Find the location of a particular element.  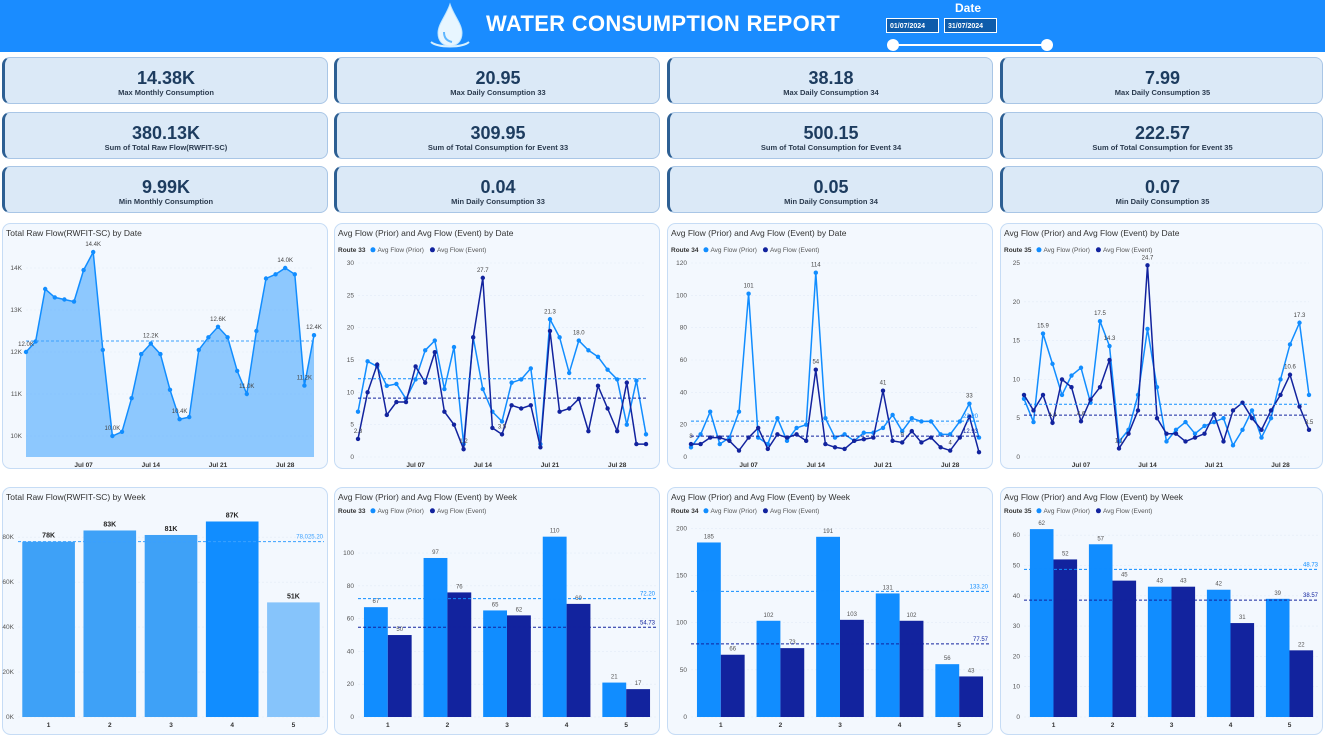

y-tick-label: 60K is located at coordinates (8, 582).